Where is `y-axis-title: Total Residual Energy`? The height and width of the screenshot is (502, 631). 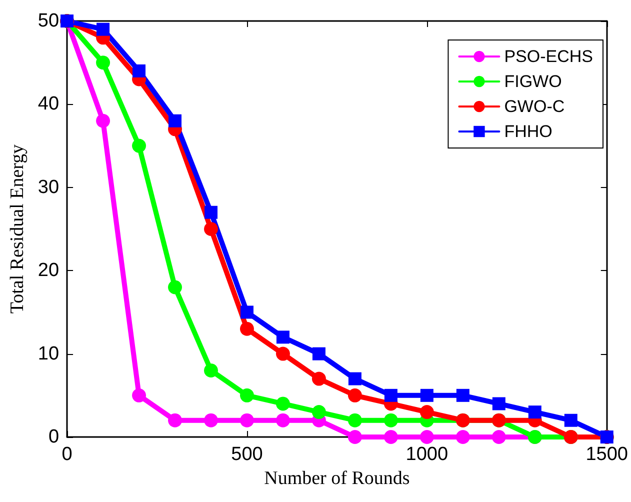
y-axis-title: Total Residual Energy is located at coordinates (17, 229).